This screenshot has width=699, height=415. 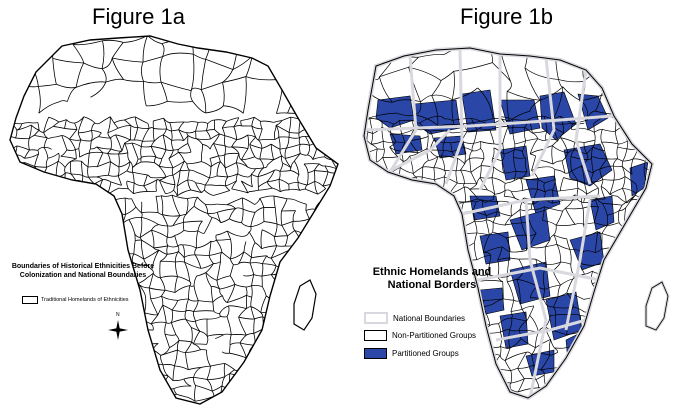 I want to click on legend-label-partitioned: Partitioned Groups, so click(x=425, y=353).